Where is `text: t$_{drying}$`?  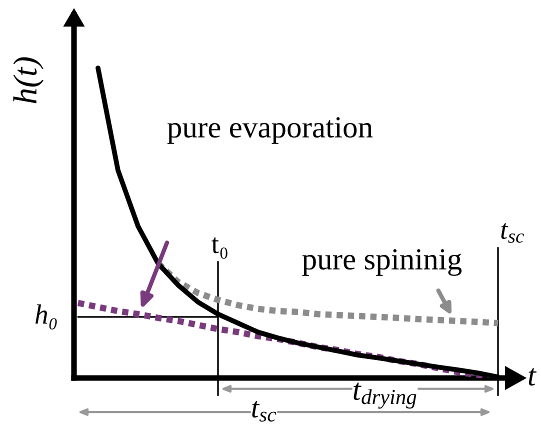 text: t$_{drying}$ is located at coordinates (385, 395).